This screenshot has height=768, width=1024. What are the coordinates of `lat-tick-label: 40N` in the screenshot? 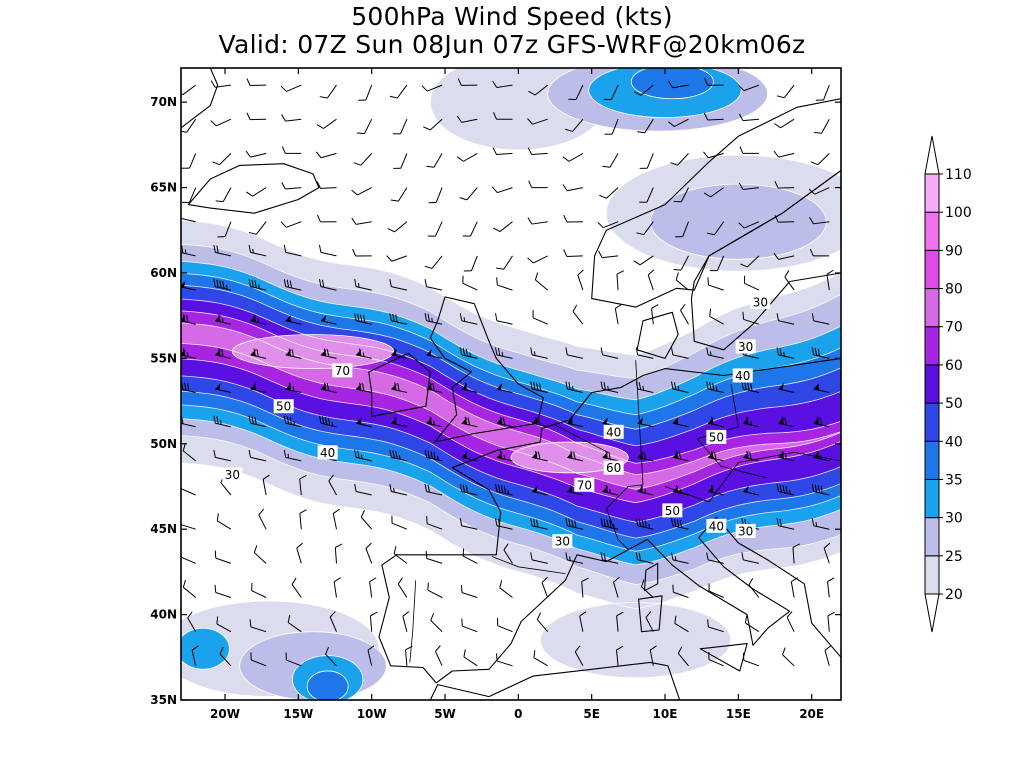 It's located at (163, 615).